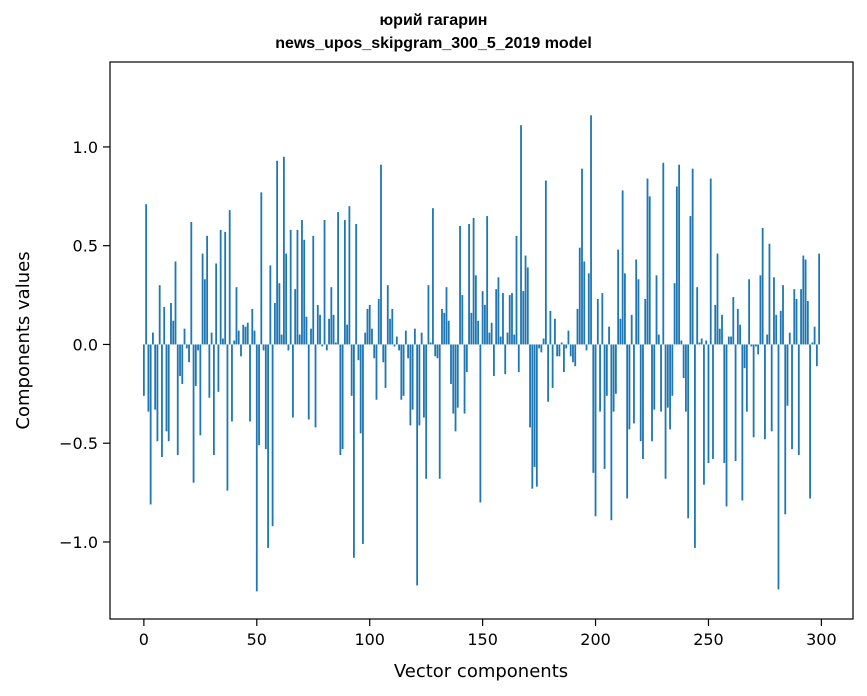  I want to click on y-tick-label: −1.0, so click(78, 542).